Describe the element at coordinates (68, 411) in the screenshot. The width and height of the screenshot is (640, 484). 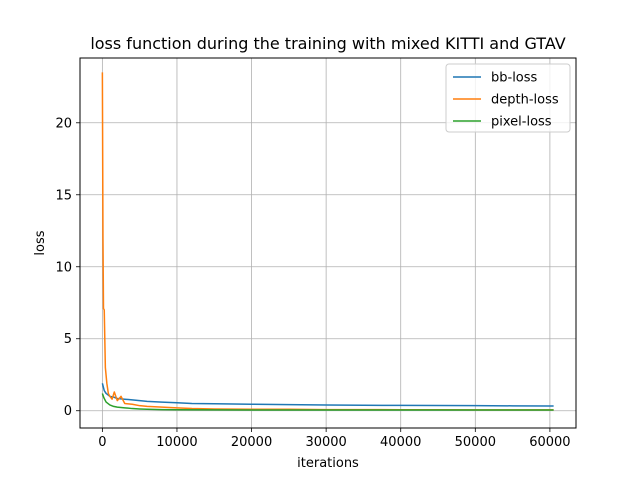
I see `y-tick-label: 0` at that location.